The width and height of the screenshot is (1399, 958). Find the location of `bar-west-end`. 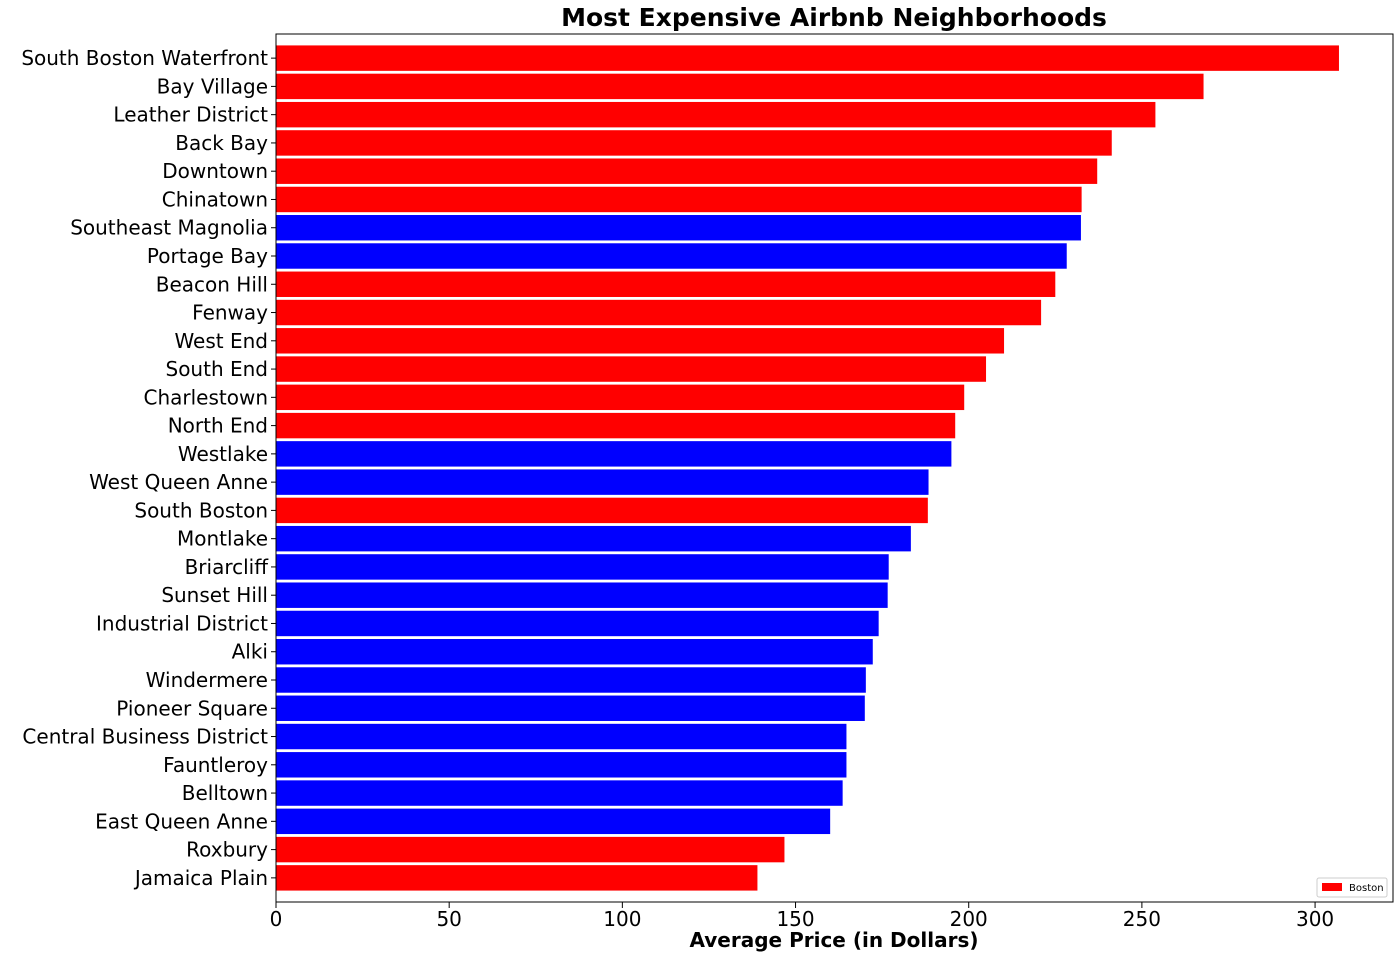

bar-west-end is located at coordinates (640, 341).